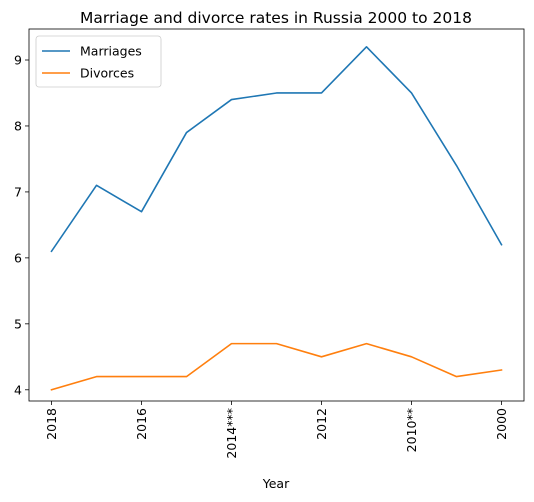 The height and width of the screenshot is (502, 534). What do you see at coordinates (276, 366) in the screenshot?
I see `series-line-divorces` at bounding box center [276, 366].